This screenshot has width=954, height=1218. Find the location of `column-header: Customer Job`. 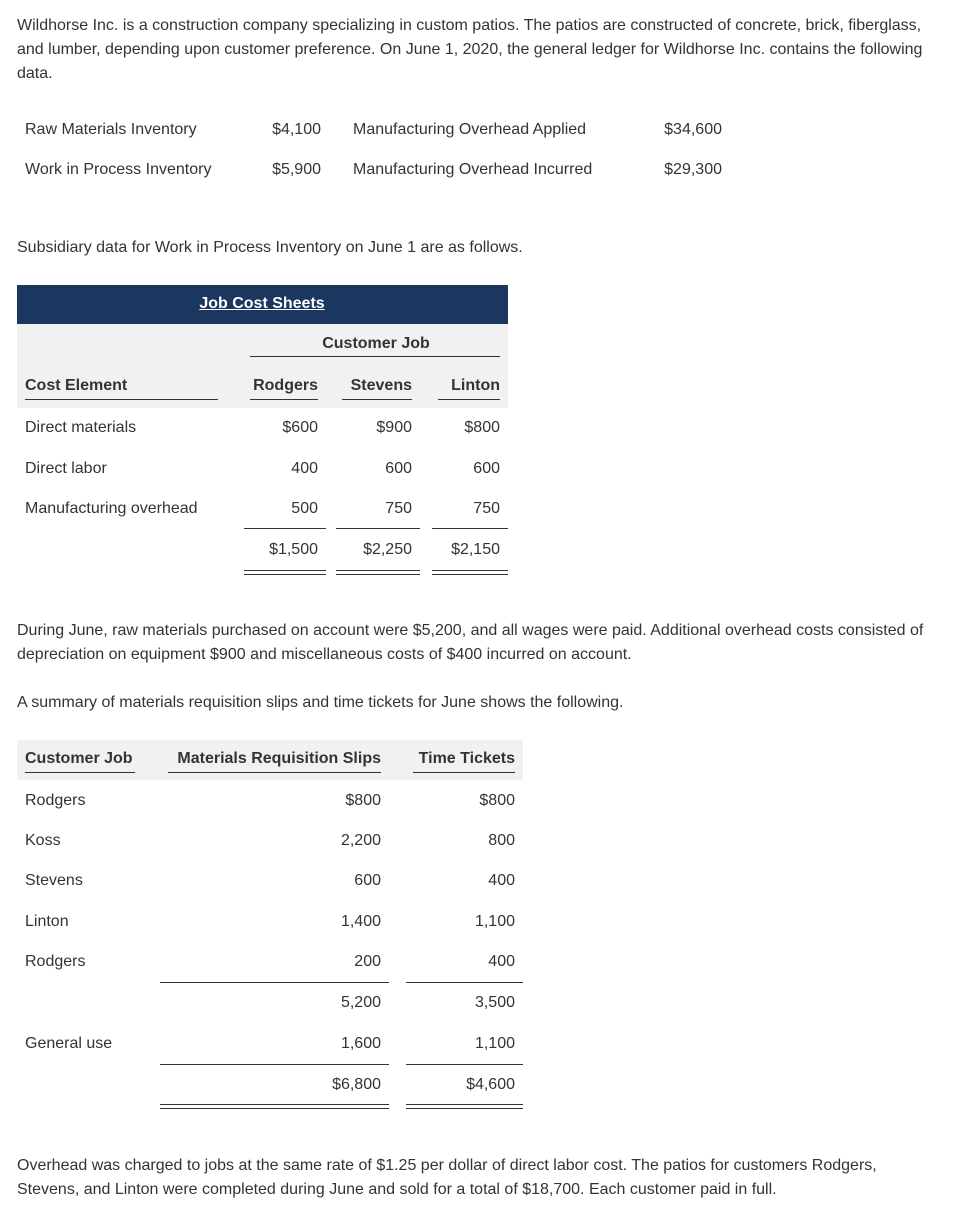

column-header: Customer Job is located at coordinates (79, 758).